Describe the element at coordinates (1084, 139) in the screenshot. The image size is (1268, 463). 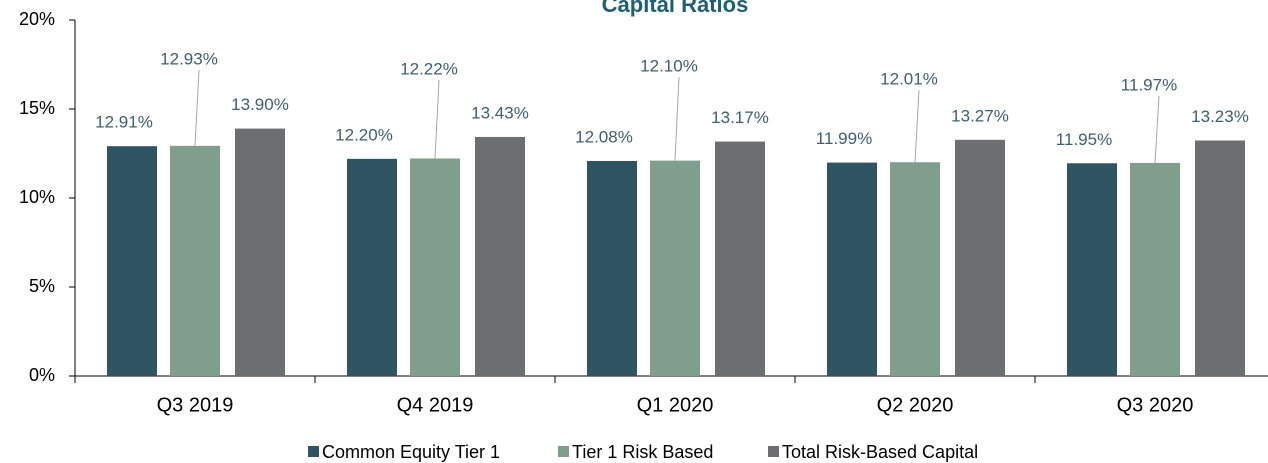
I see `value-label: 11.95%` at that location.